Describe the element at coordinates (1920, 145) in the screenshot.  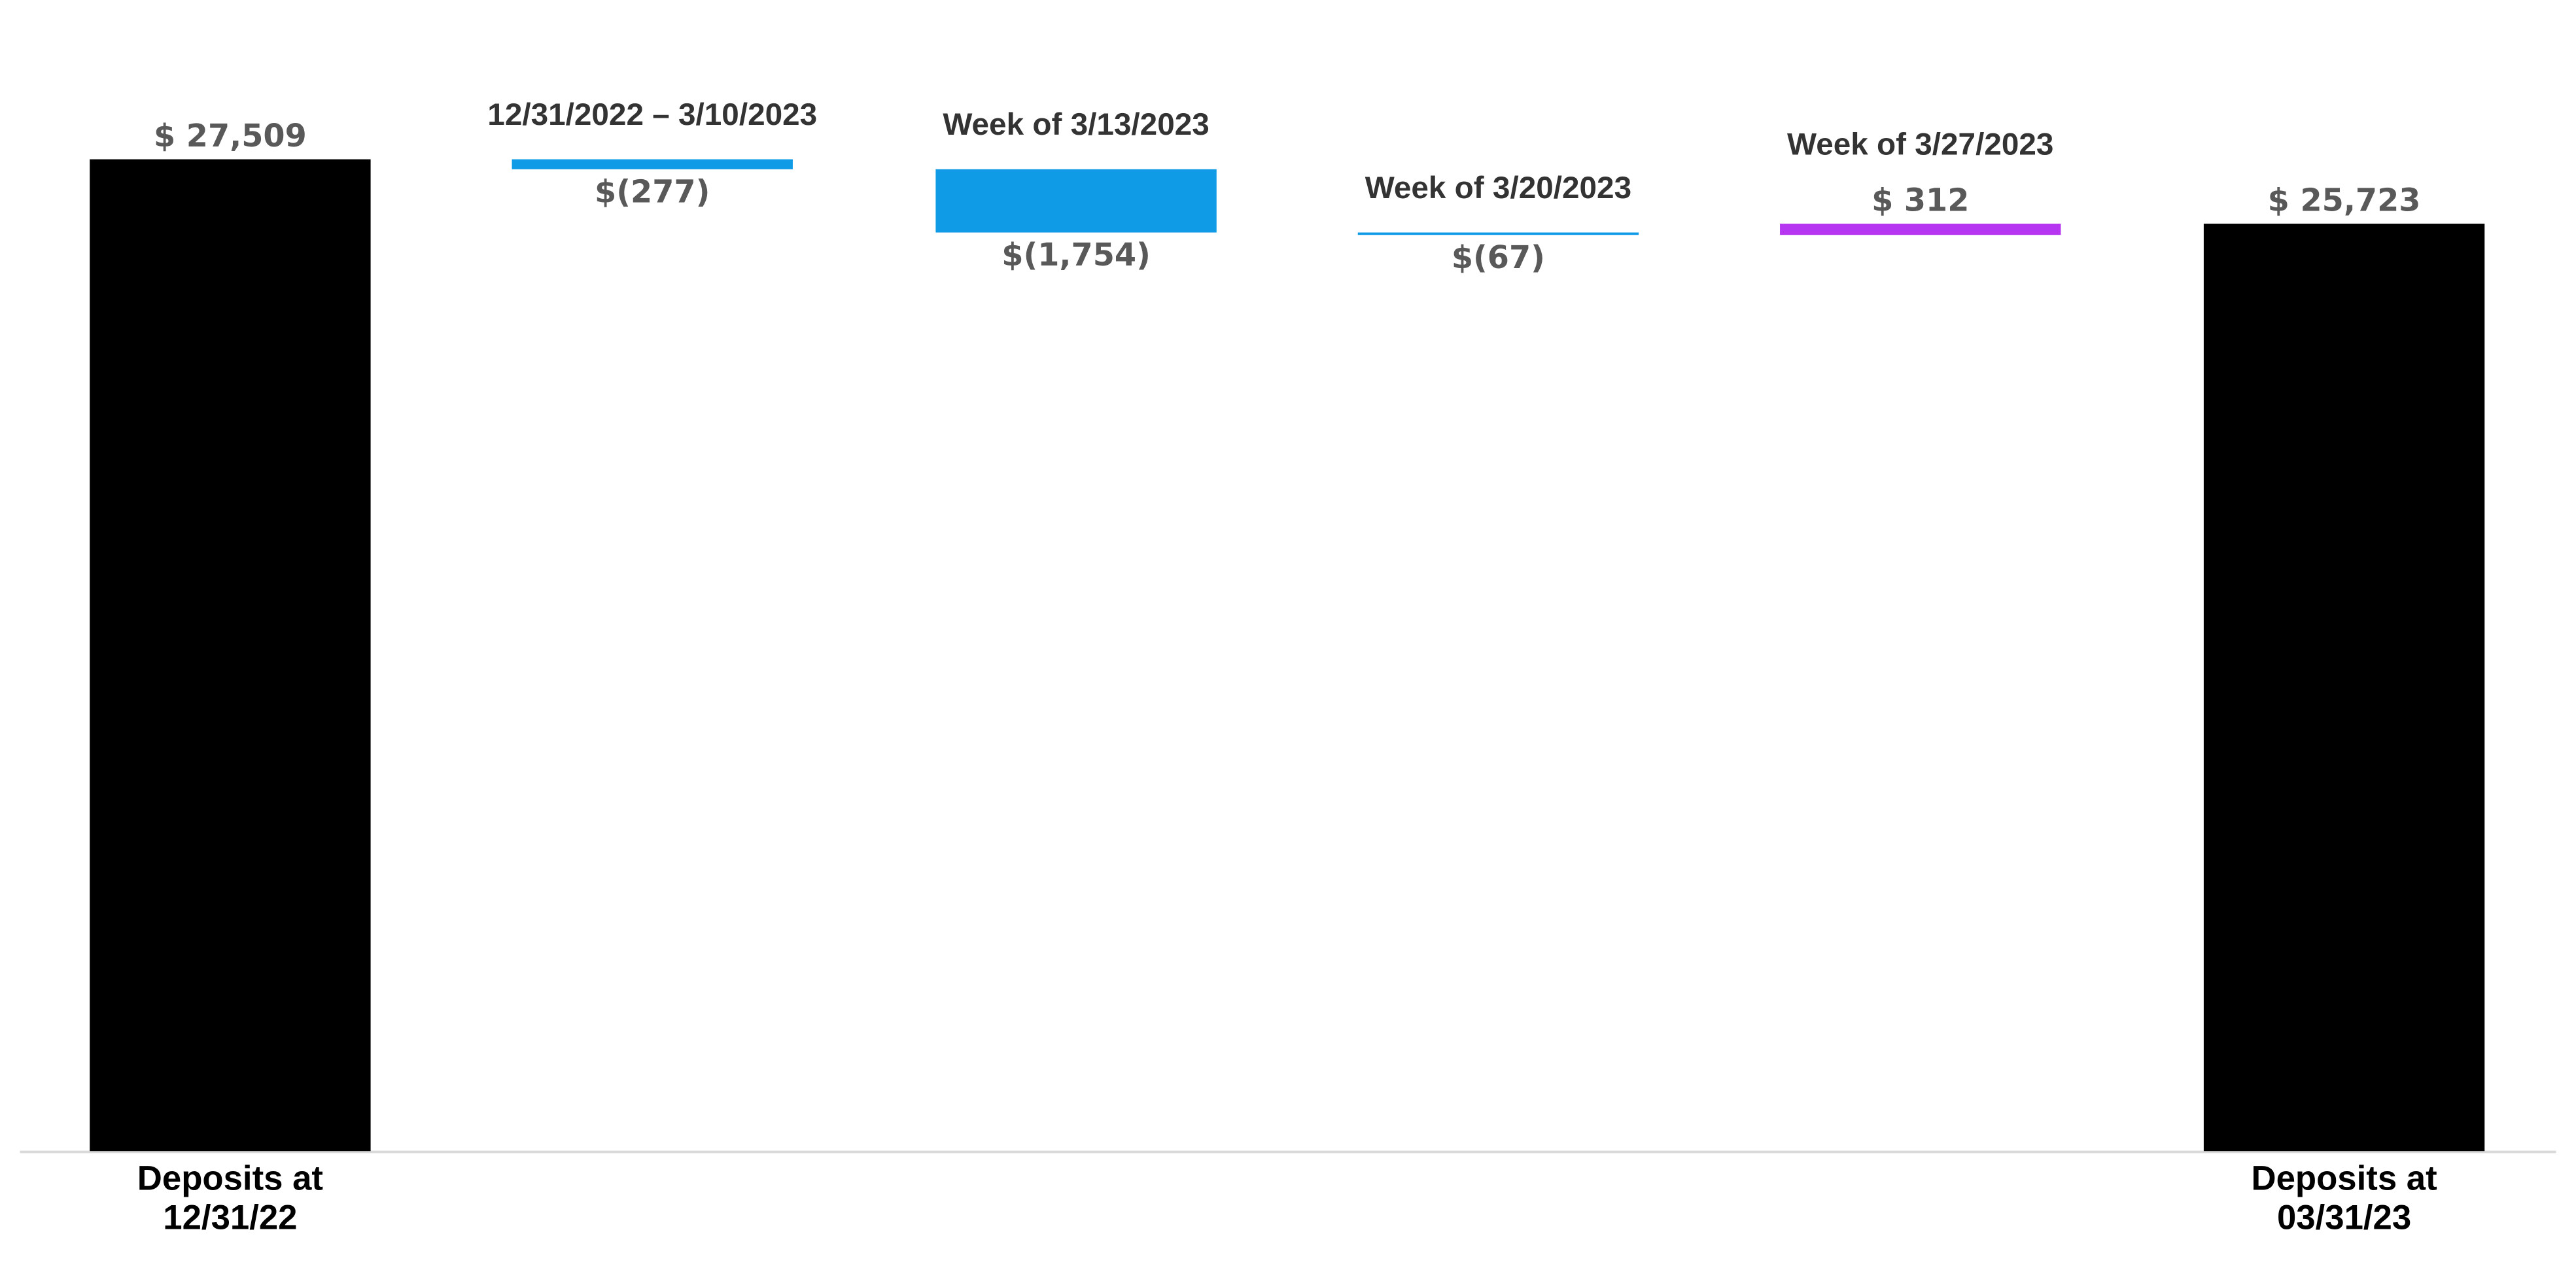
I see `category-label: Week of 3/27/2023` at that location.